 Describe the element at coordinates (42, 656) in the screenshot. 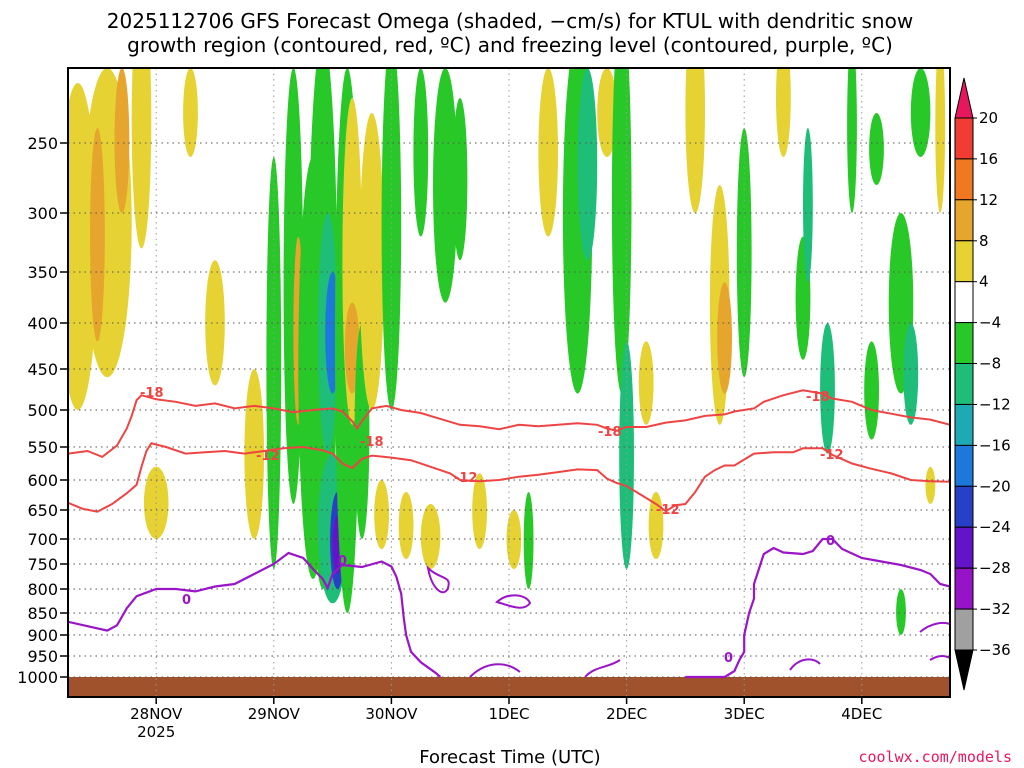

I see `y-tick-label: 950` at that location.